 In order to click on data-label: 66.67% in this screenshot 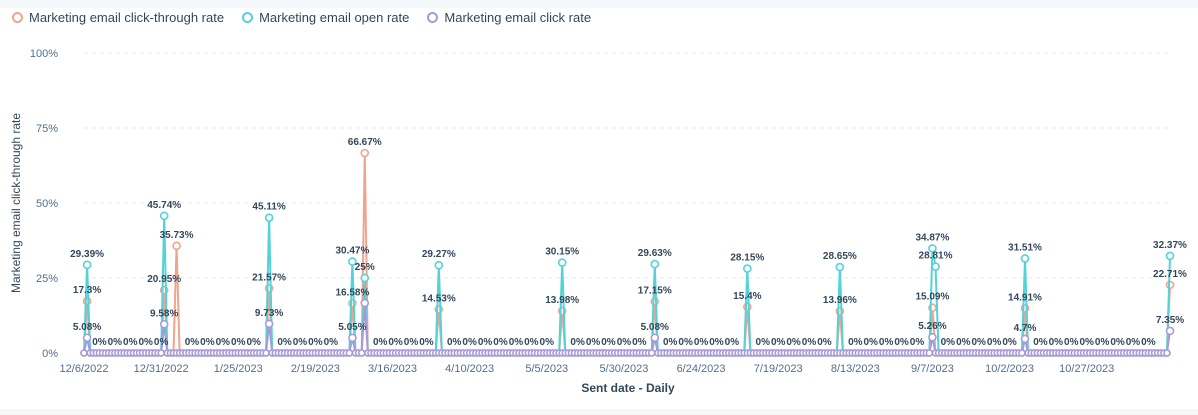, I will do `click(365, 142)`.